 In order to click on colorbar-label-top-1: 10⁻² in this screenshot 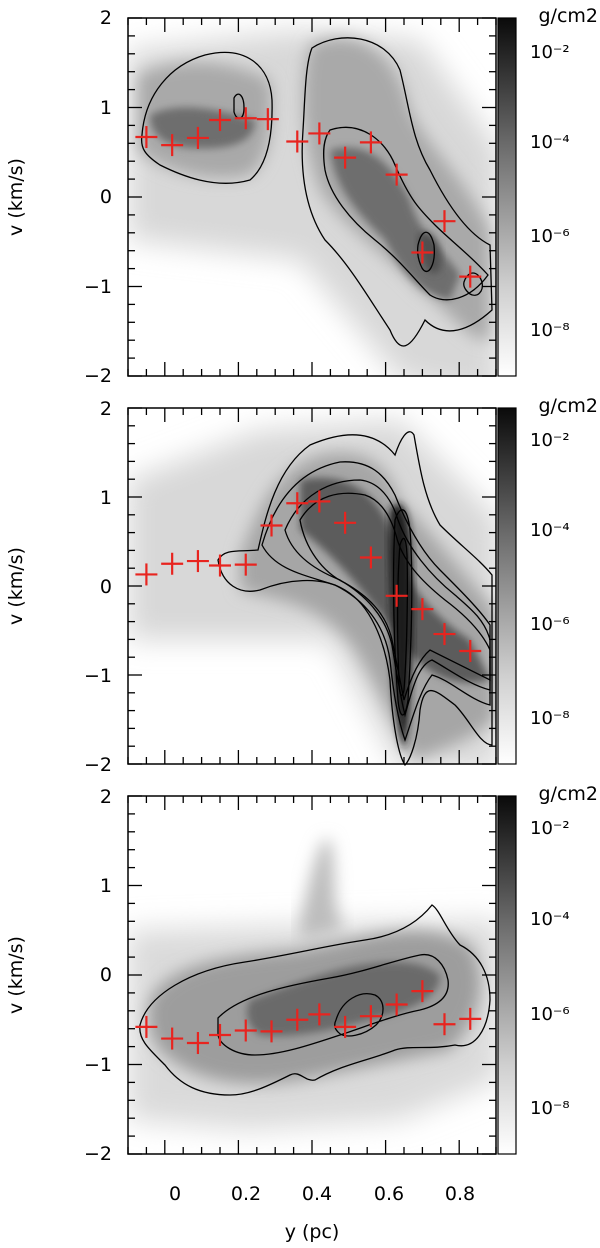, I will do `click(550, 52)`.